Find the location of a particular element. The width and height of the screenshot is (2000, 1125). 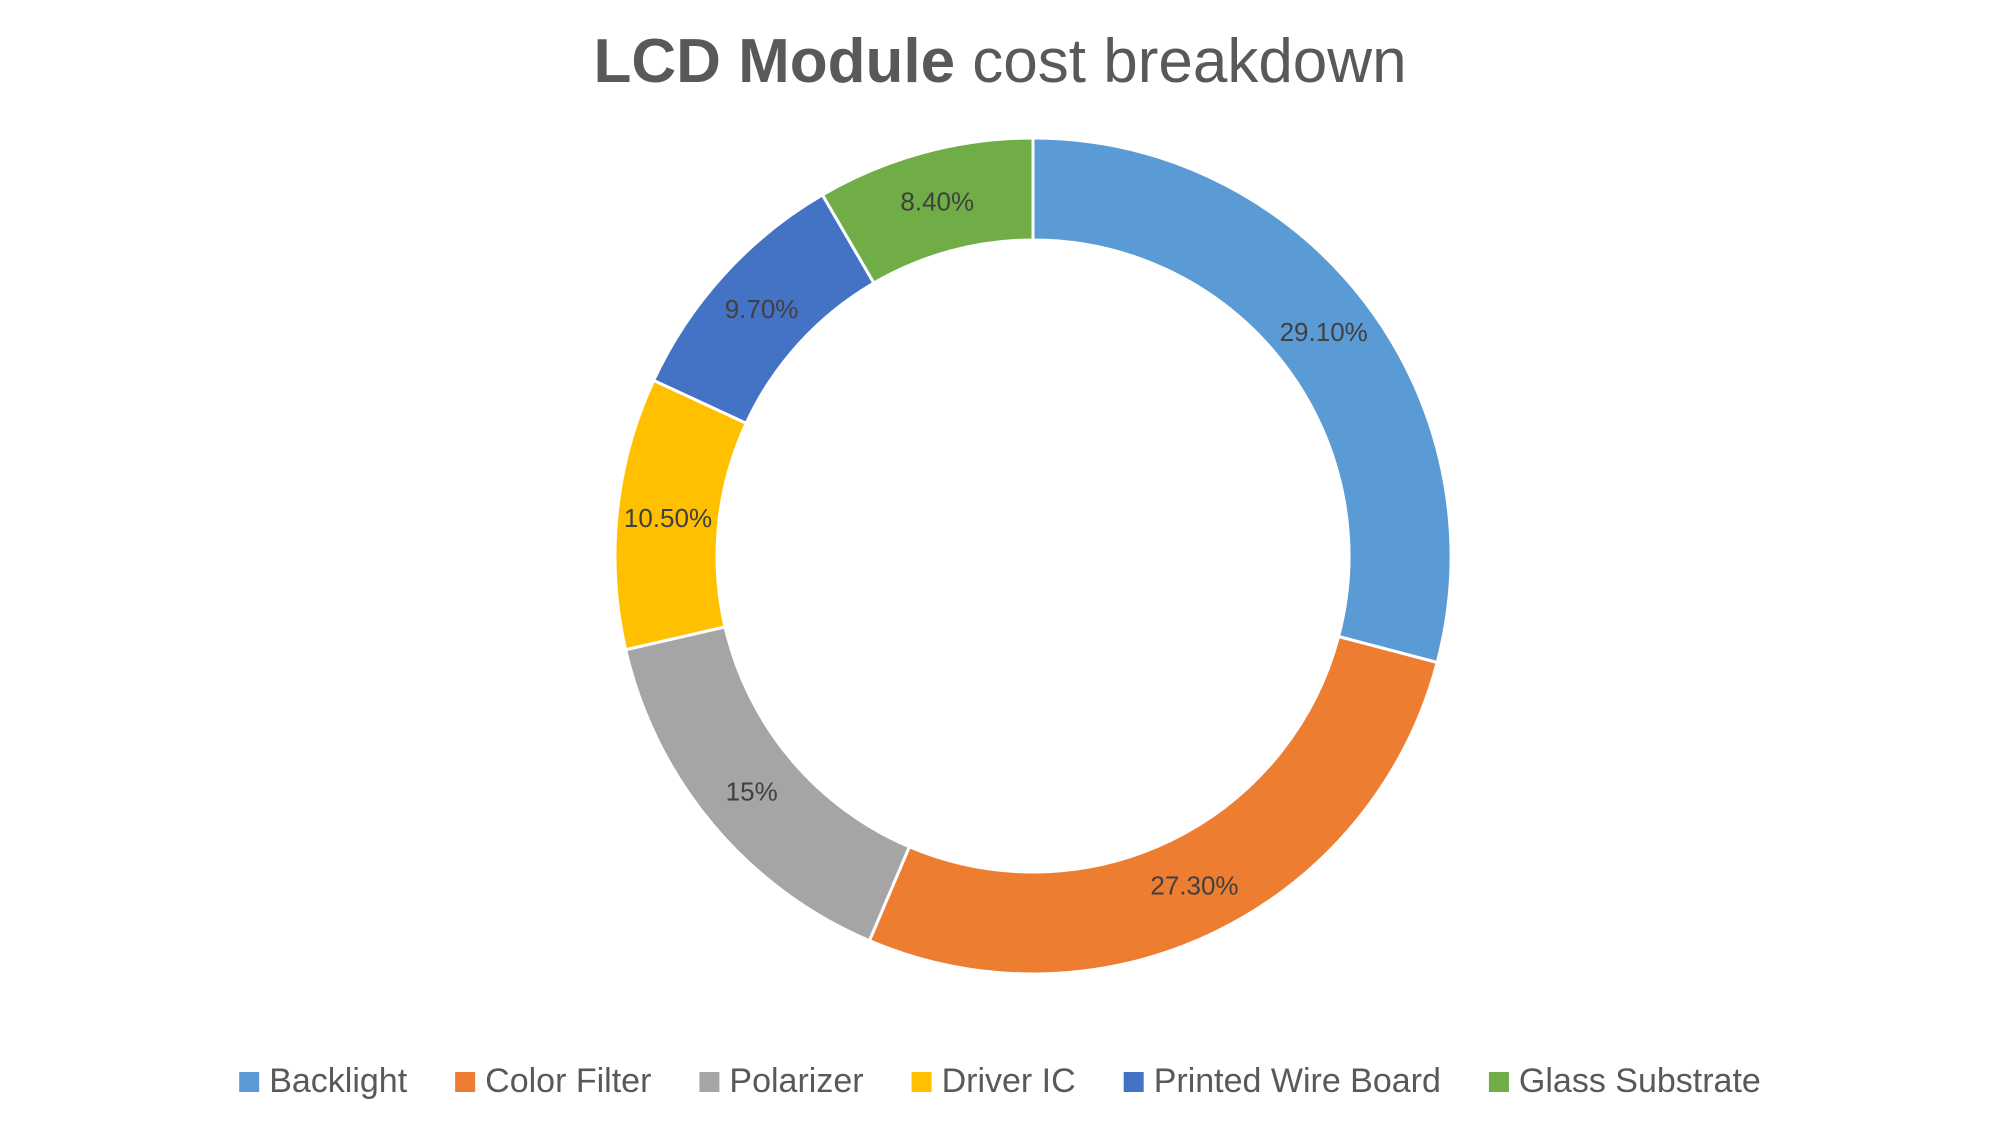

legend-swatch-printed-wire-board is located at coordinates (1133, 1082).